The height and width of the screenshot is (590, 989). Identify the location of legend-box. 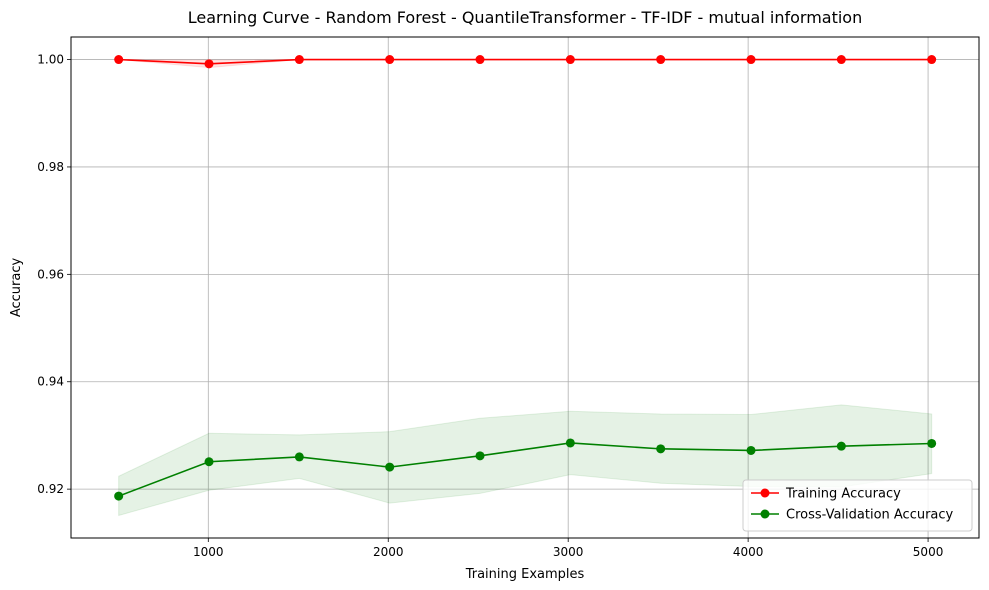
(857, 505).